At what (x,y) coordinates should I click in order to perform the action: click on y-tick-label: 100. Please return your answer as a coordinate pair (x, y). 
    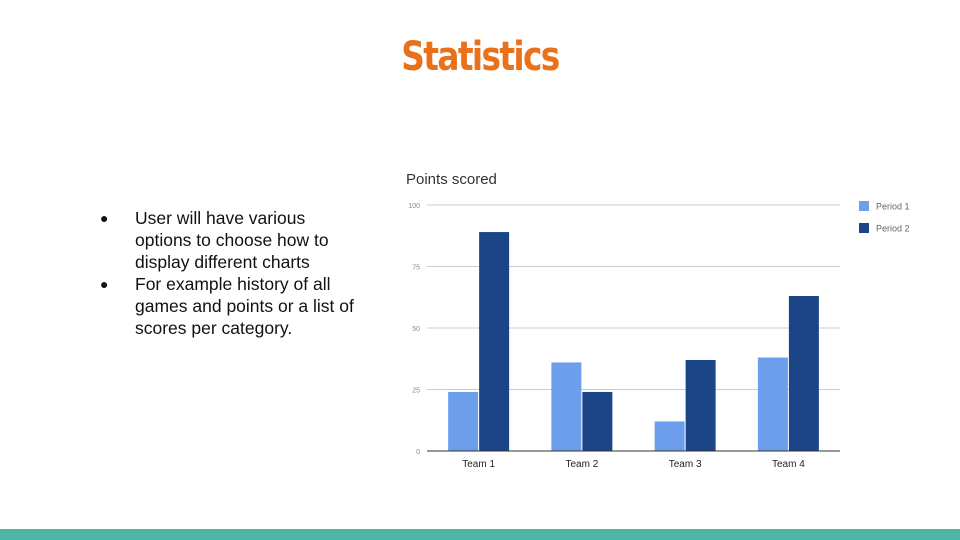
    Looking at the image, I should click on (414, 206).